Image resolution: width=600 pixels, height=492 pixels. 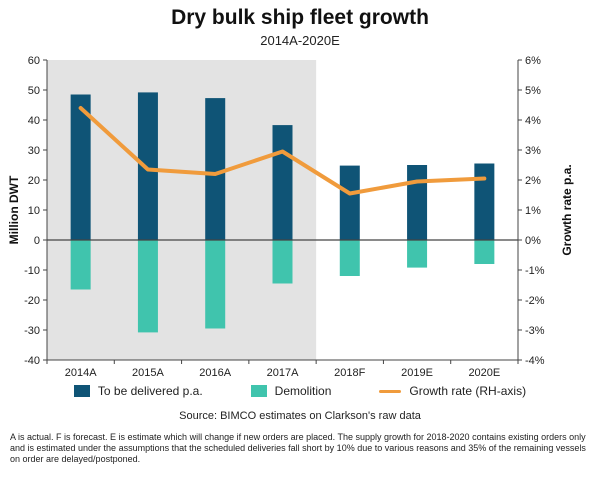 I want to click on y2-tick-label: 1%, so click(x=533, y=211).